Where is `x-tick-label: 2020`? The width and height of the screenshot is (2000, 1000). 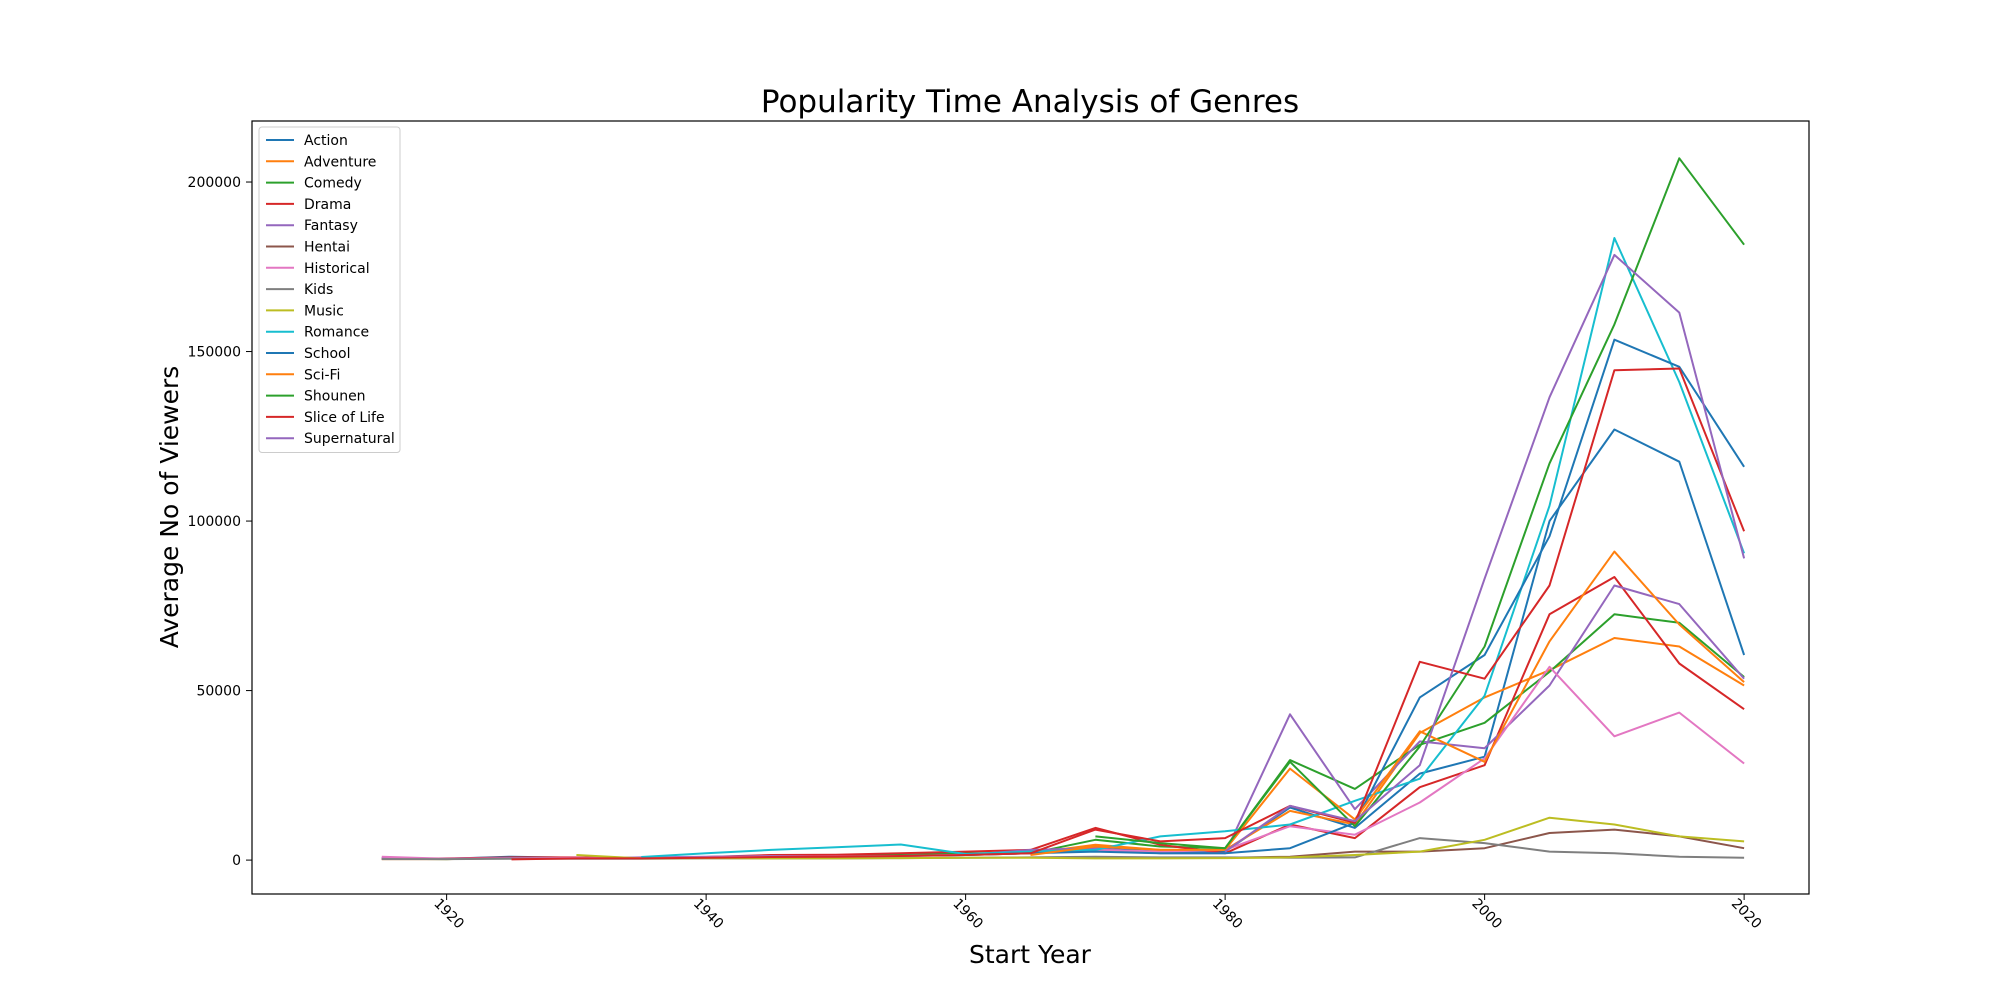
x-tick-label: 2020 is located at coordinates (1746, 914).